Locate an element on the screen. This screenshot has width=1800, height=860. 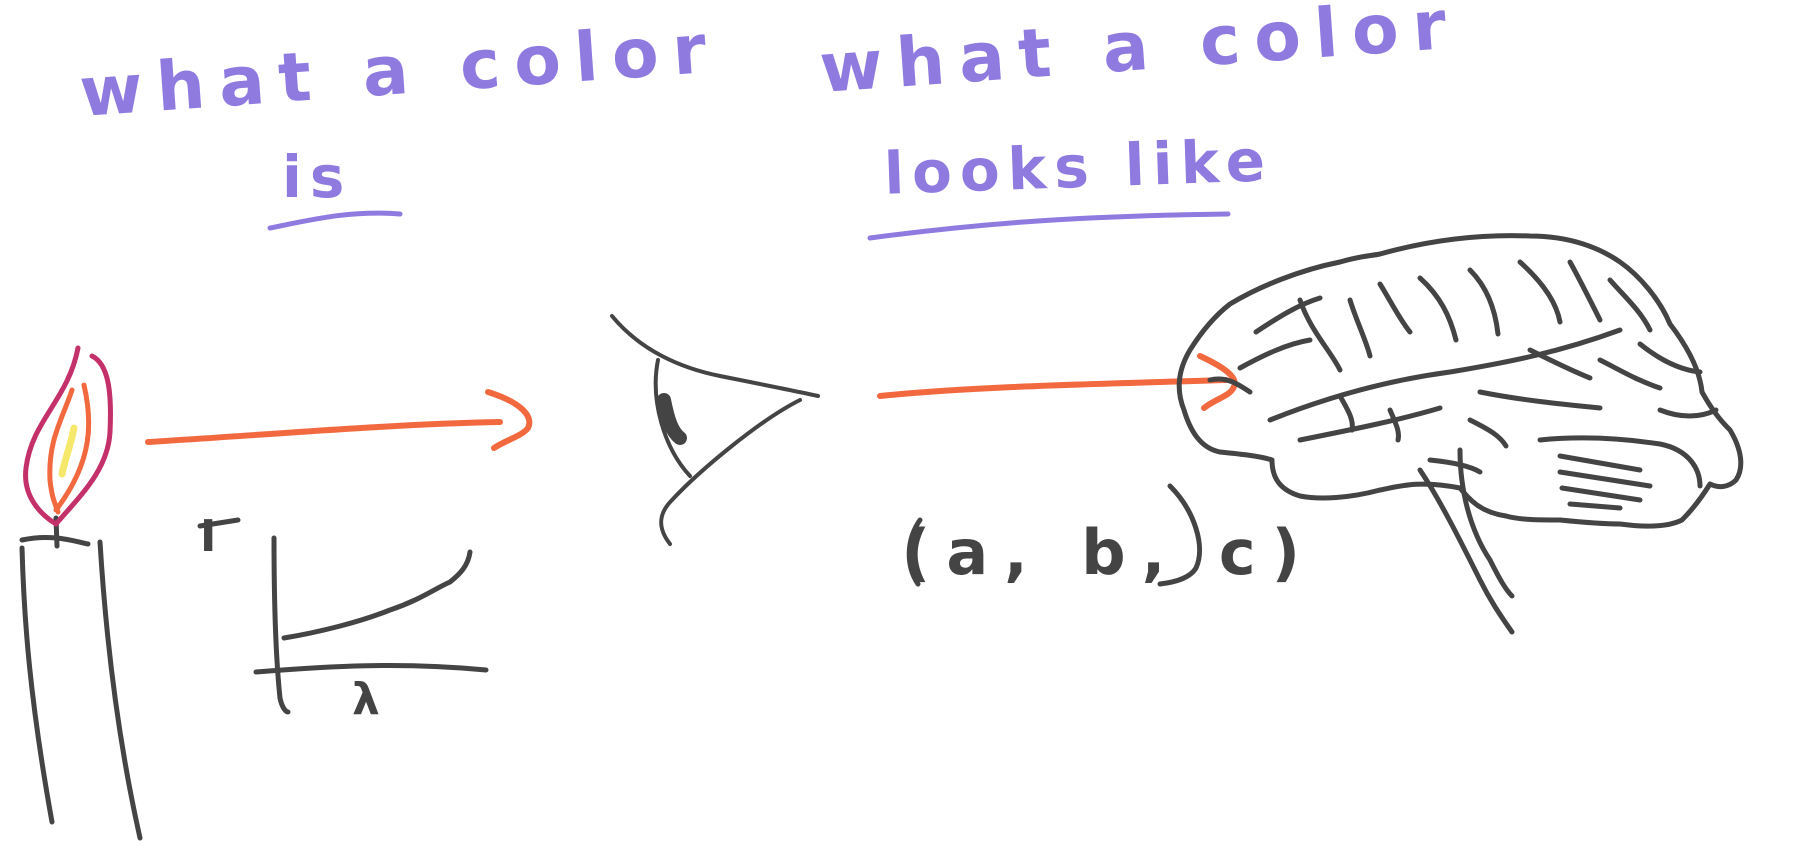
wavelength-axis-label: λ is located at coordinates (366, 699).